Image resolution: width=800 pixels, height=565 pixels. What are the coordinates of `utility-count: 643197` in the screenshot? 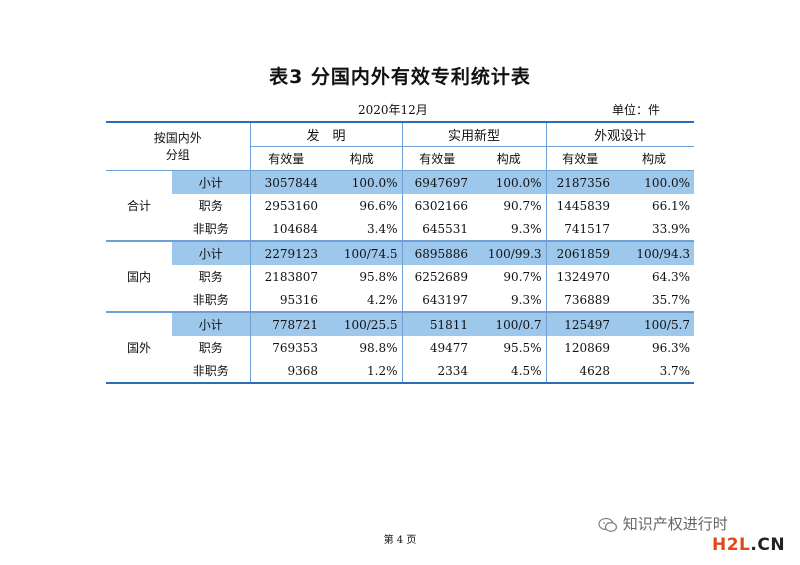 It's located at (437, 300).